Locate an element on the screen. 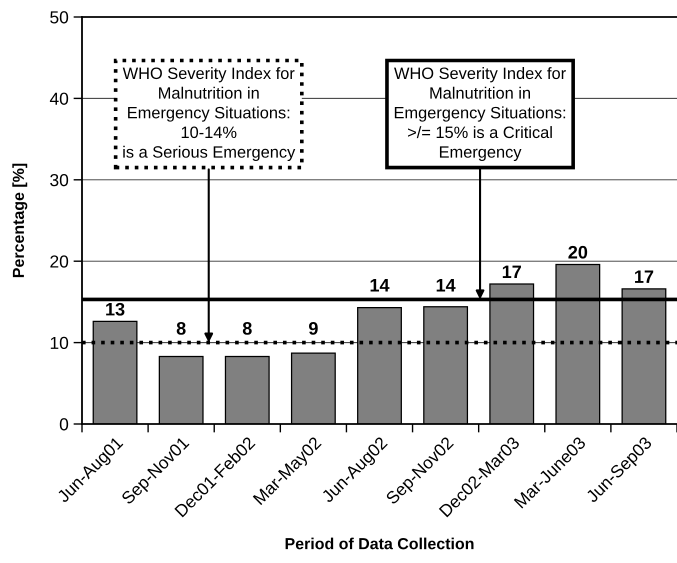 This screenshot has height=563, width=677. x-axis-title: Period of Data Collection is located at coordinates (380, 544).